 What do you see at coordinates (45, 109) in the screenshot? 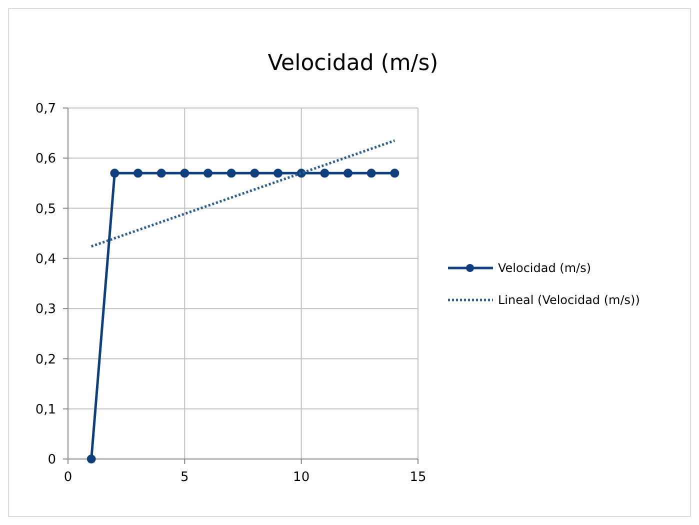
I see `y-tick-label: 0,7` at bounding box center [45, 109].